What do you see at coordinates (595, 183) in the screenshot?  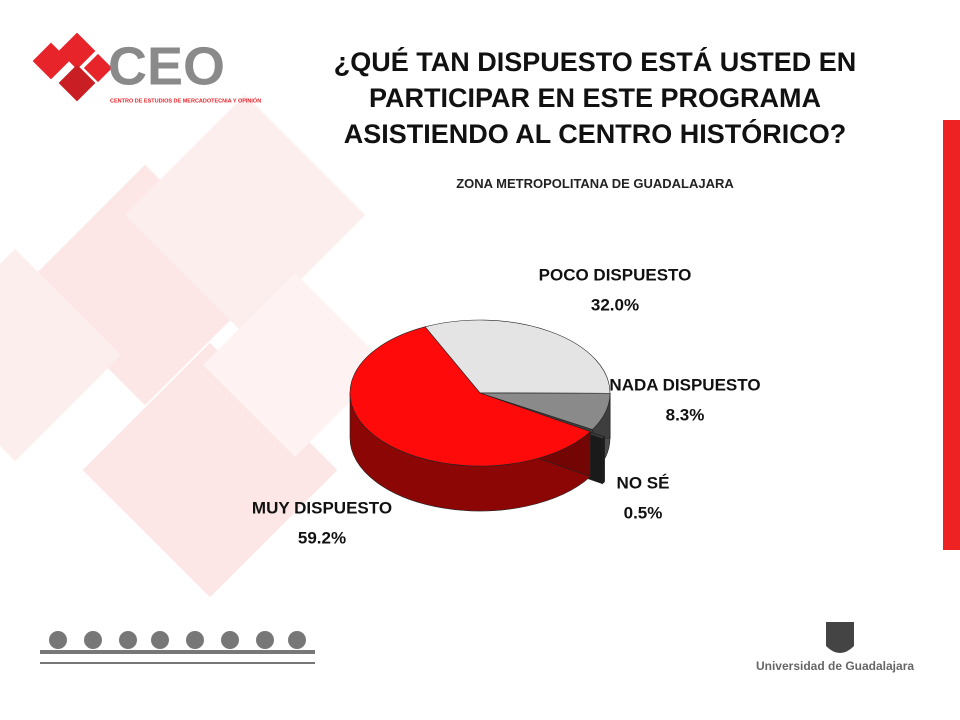 I see `chart-subtitle: ZONA METROPOLITANA DE GUADALAJARA` at bounding box center [595, 183].